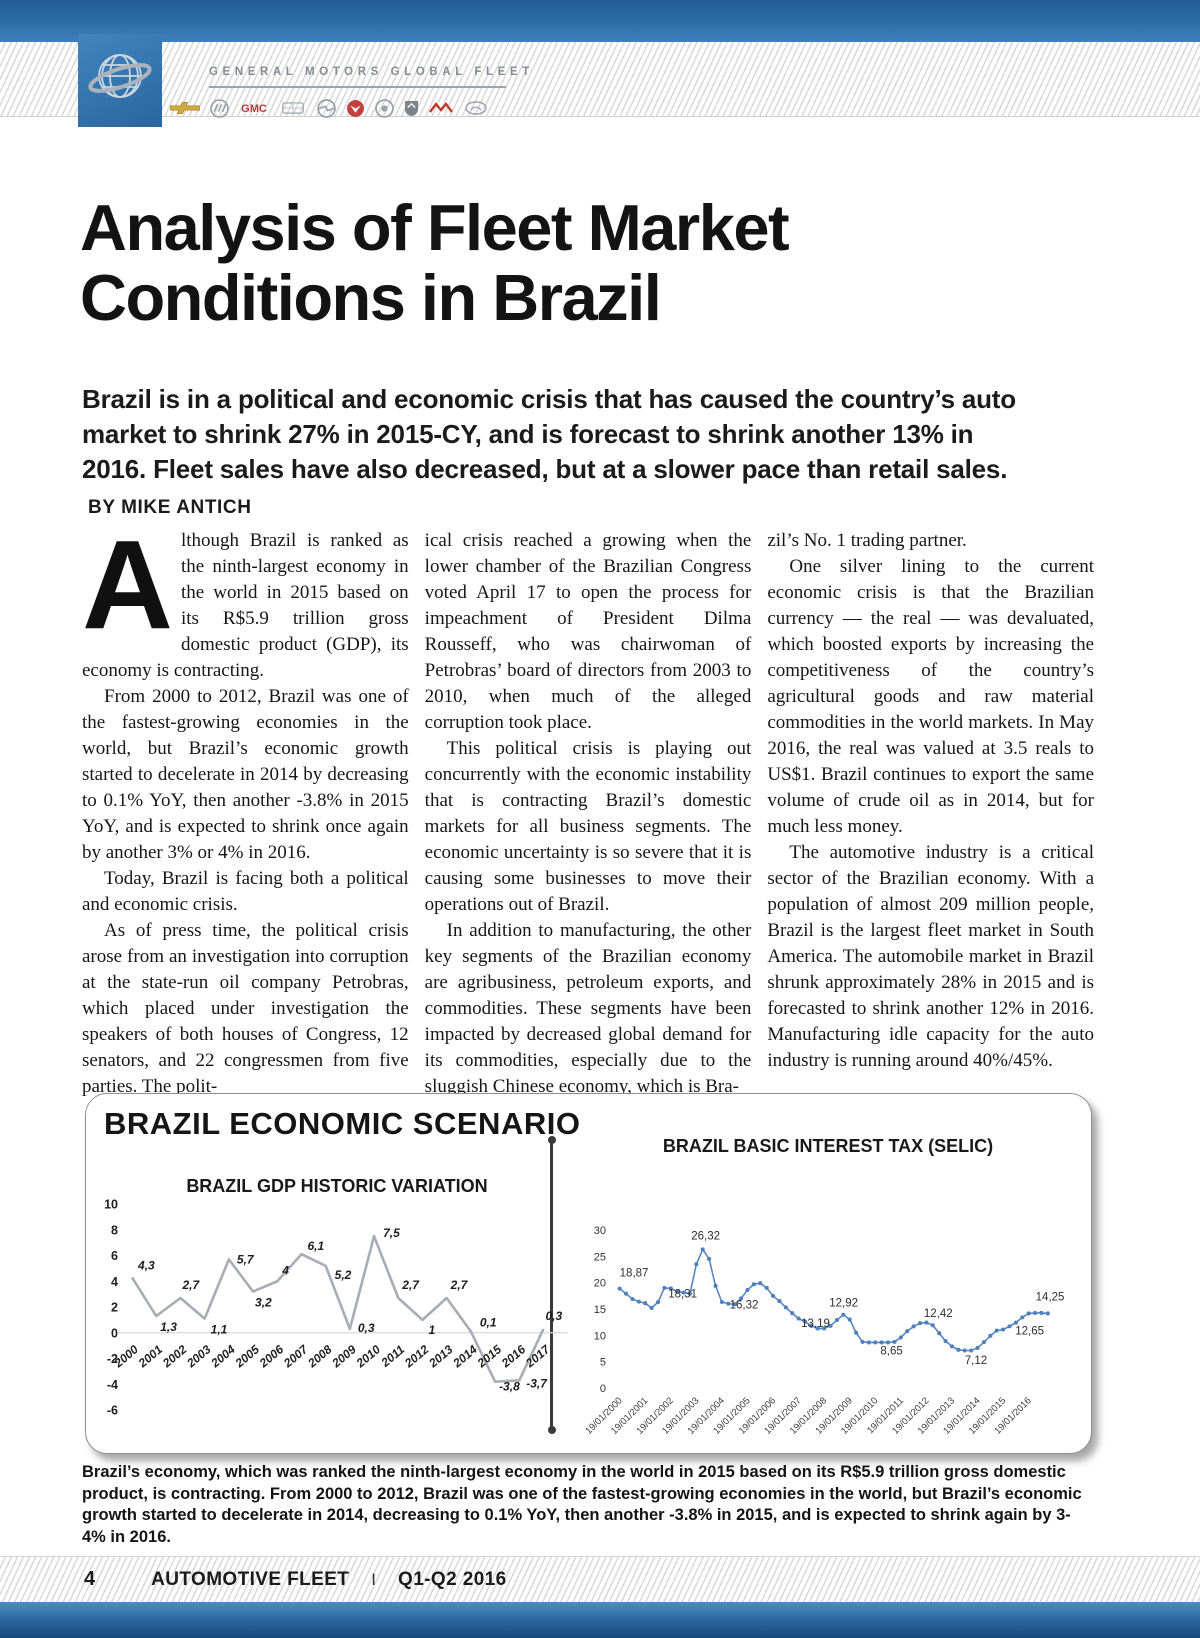 Image resolution: width=1200 pixels, height=1638 pixels. What do you see at coordinates (744, 1305) in the screenshot?
I see `annotation-label: 16,32` at bounding box center [744, 1305].